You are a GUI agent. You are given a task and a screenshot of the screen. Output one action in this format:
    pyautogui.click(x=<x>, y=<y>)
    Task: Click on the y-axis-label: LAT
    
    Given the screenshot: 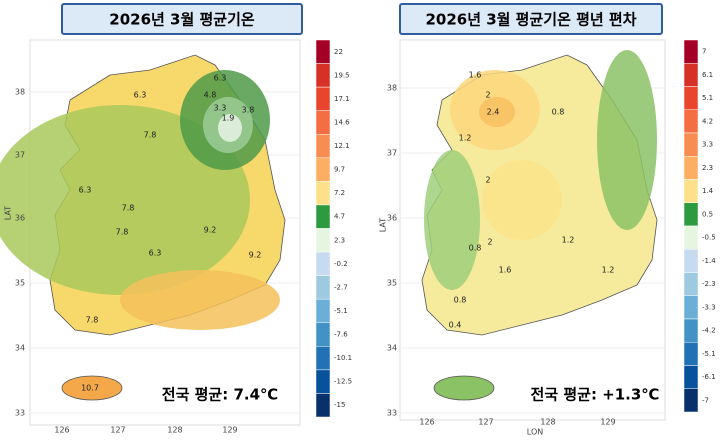 What is the action you would take?
    pyautogui.click(x=8, y=213)
    